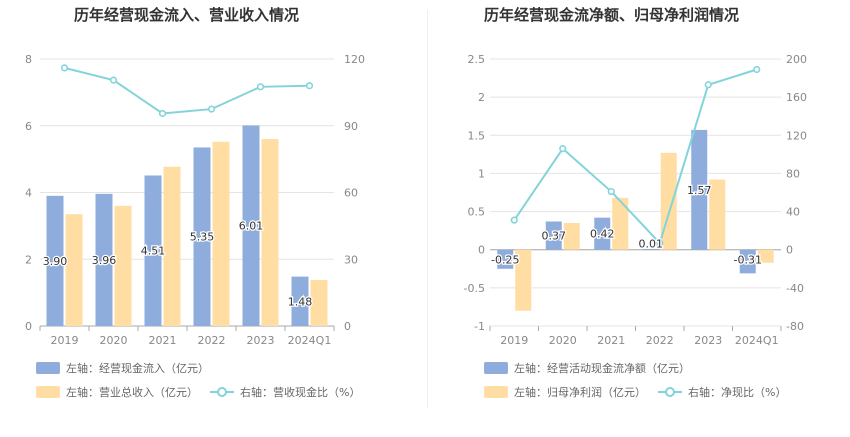 The width and height of the screenshot is (850, 437). I want to click on right-axis-tick-label: 40, so click(793, 212).